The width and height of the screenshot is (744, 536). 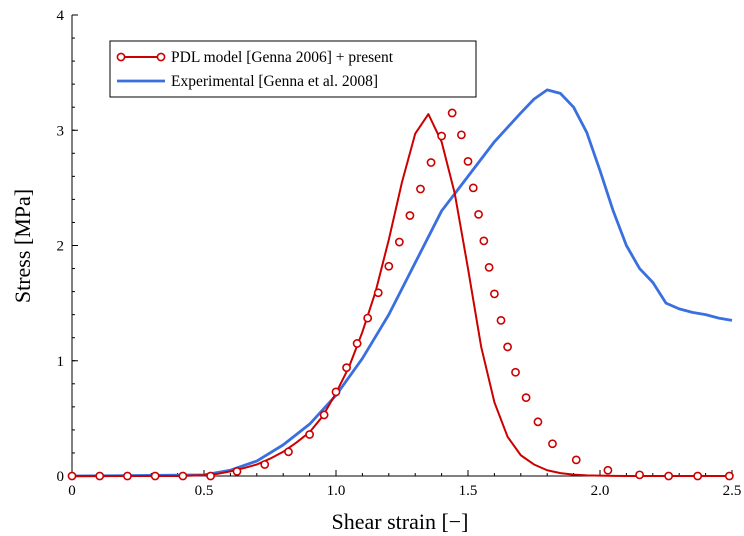 I want to click on legend-label: PDL model [Genna 2006] + present, so click(x=282, y=57).